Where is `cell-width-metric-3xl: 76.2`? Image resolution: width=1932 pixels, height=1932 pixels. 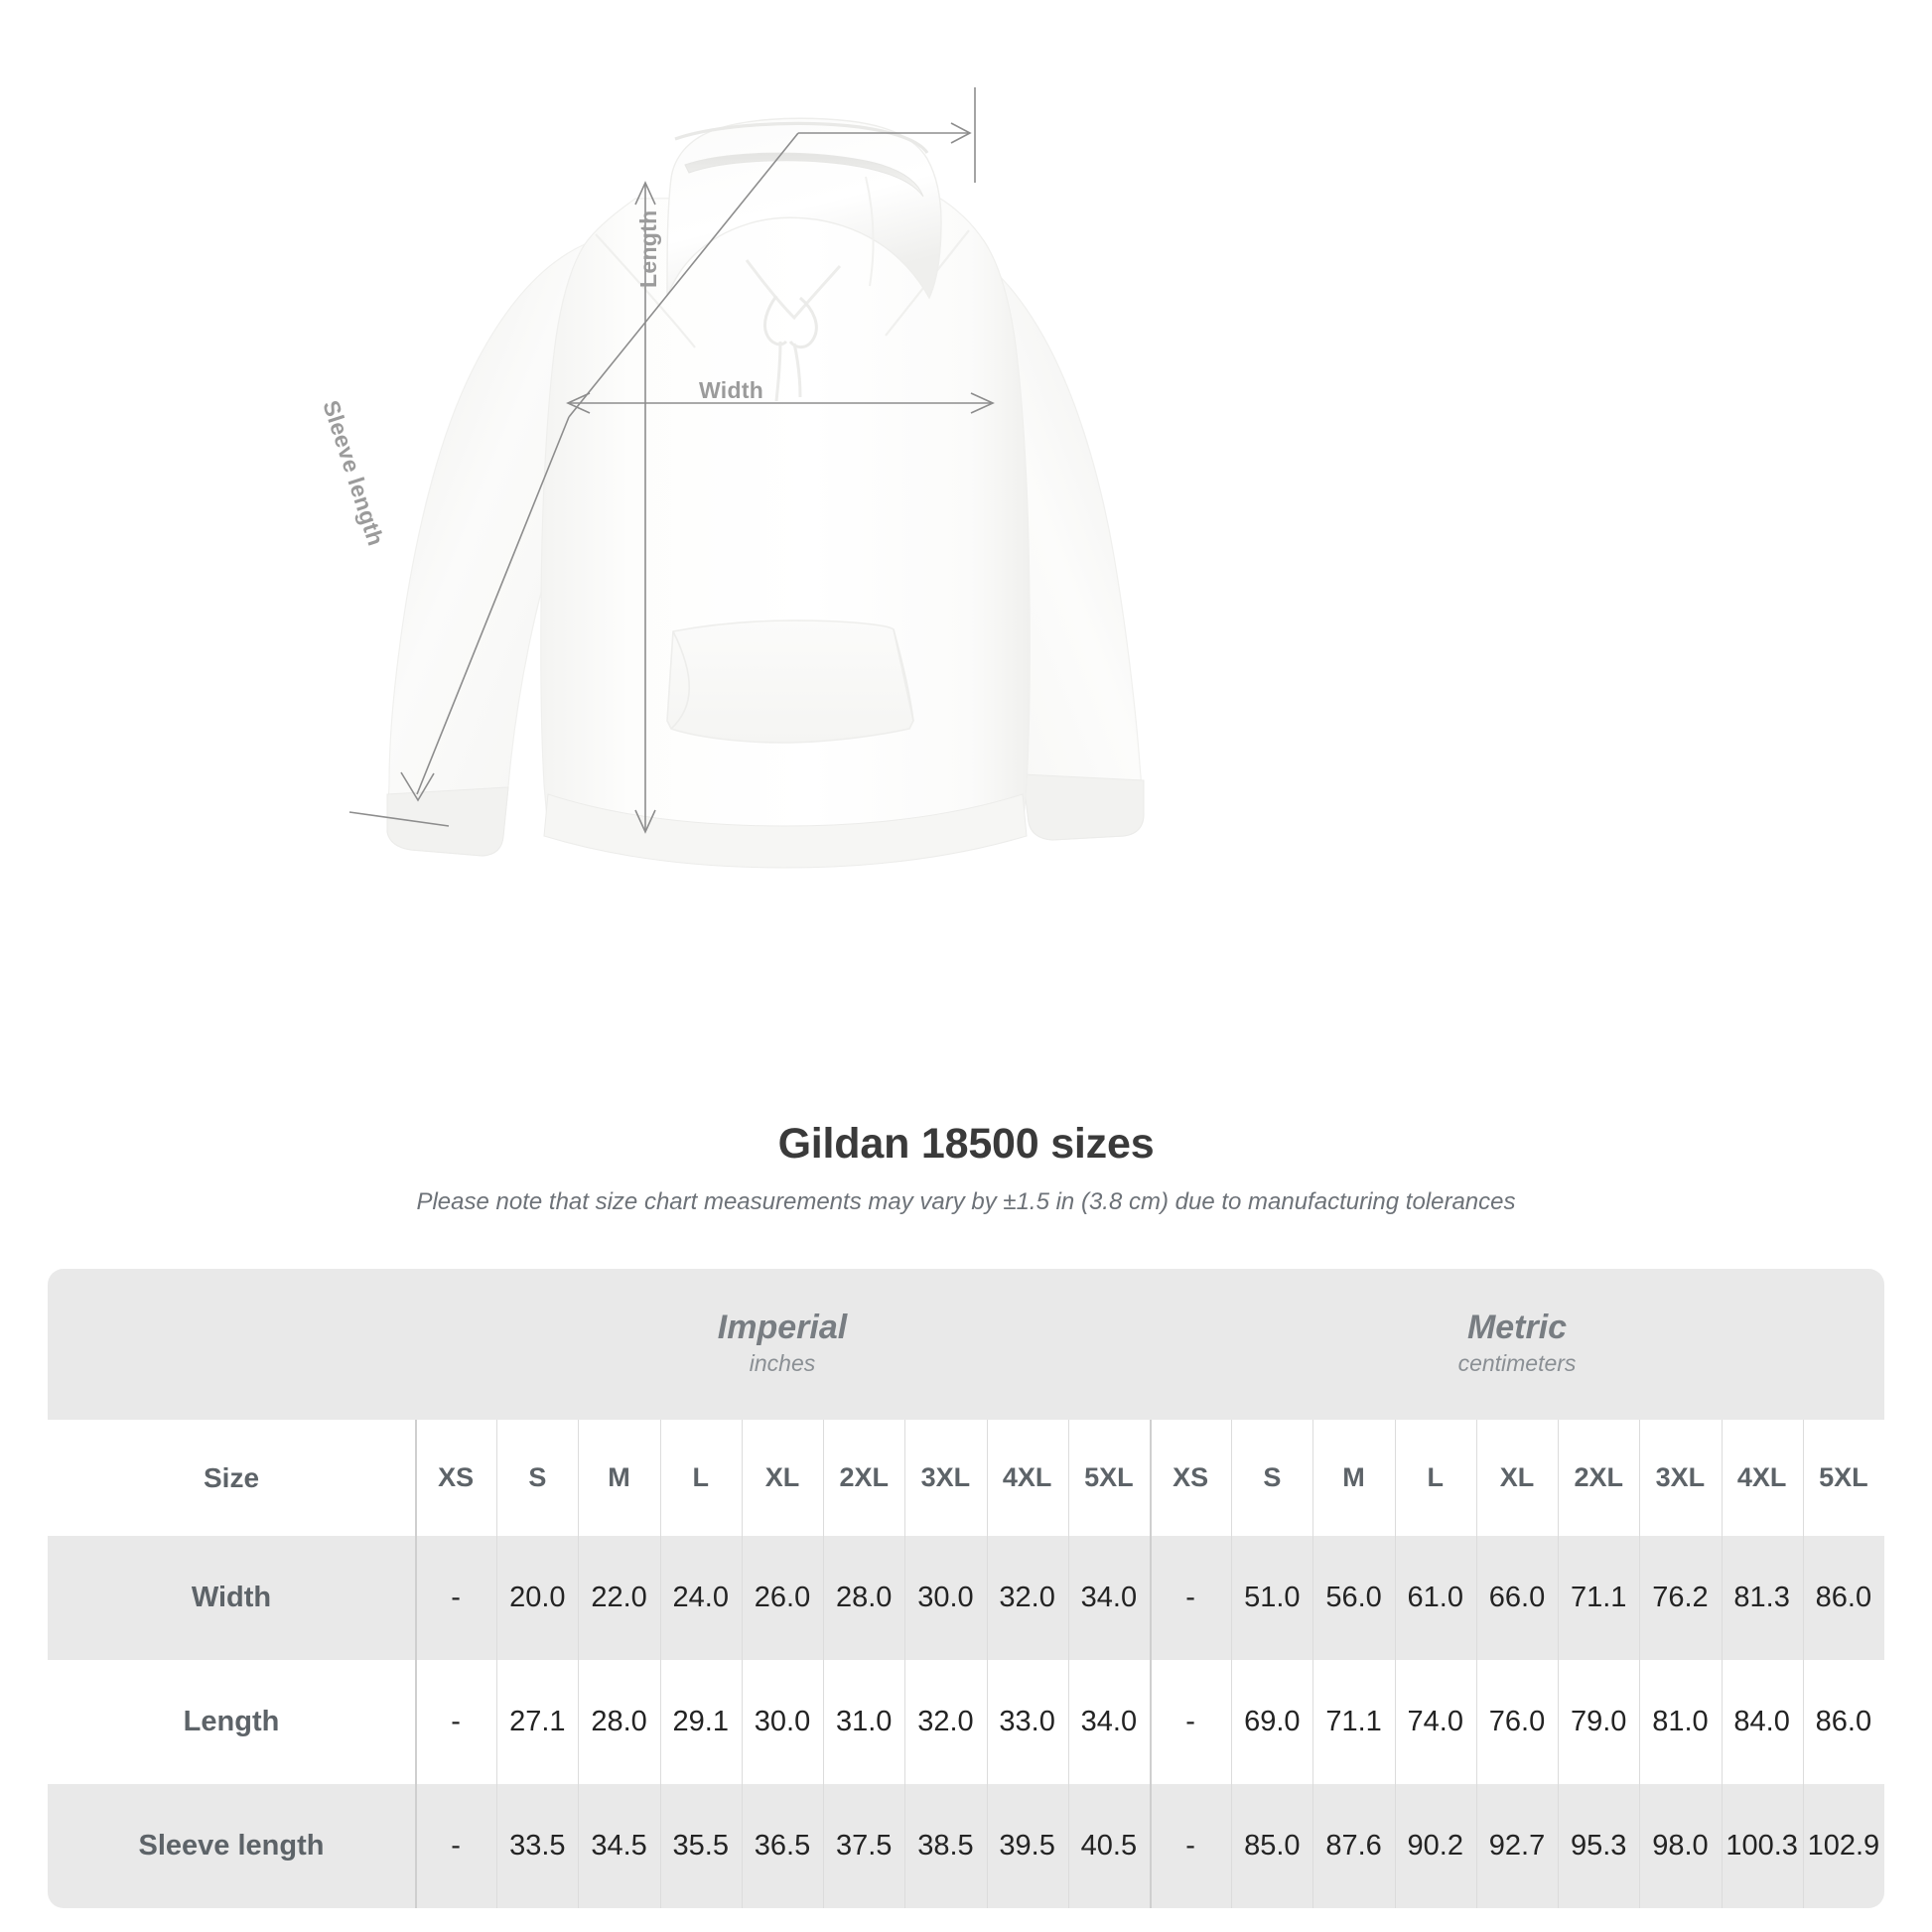 cell-width-metric-3xl: 76.2 is located at coordinates (1680, 1598).